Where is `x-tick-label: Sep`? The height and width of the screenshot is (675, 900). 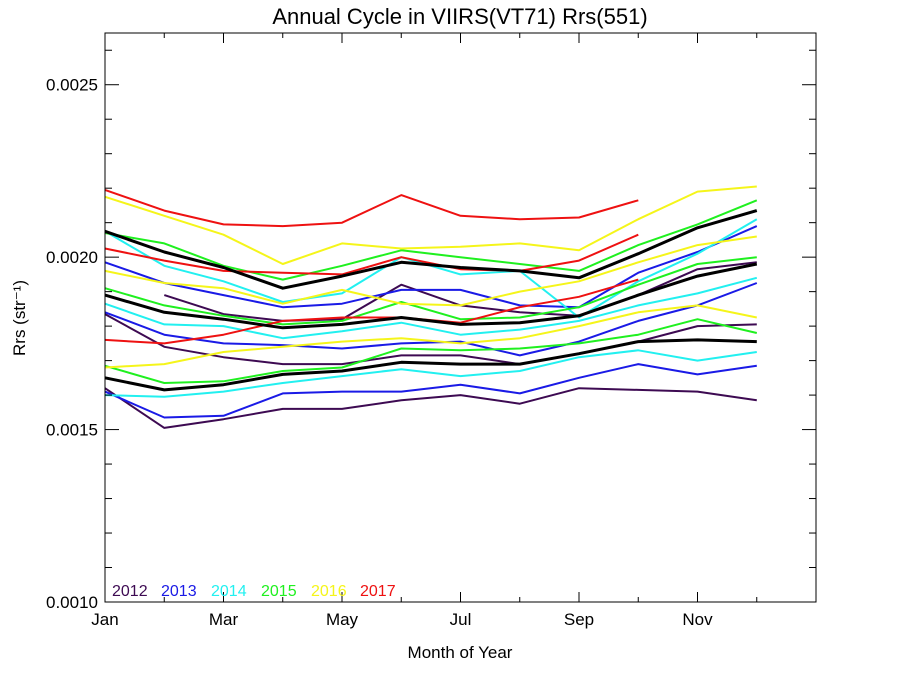 x-tick-label: Sep is located at coordinates (579, 619).